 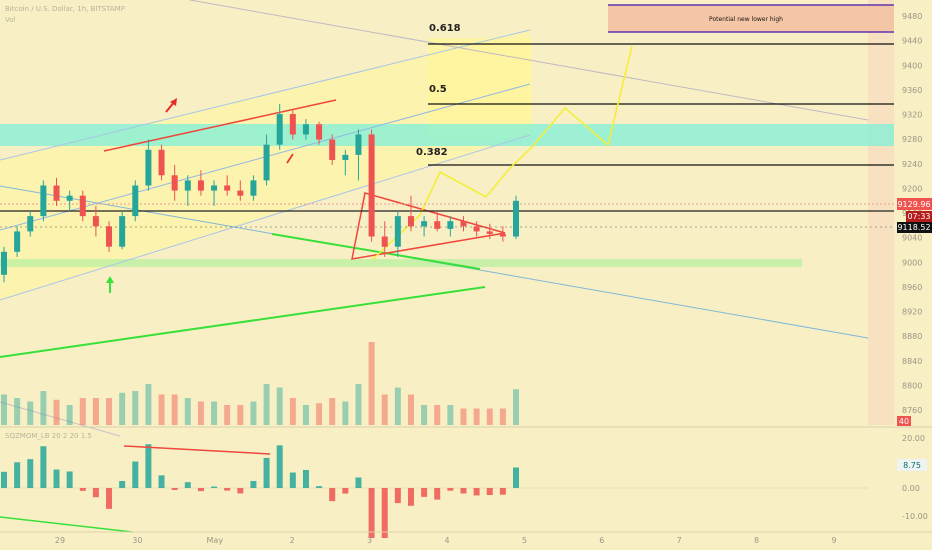 What do you see at coordinates (502, 153) in the screenshot?
I see `price-projection-path` at bounding box center [502, 153].